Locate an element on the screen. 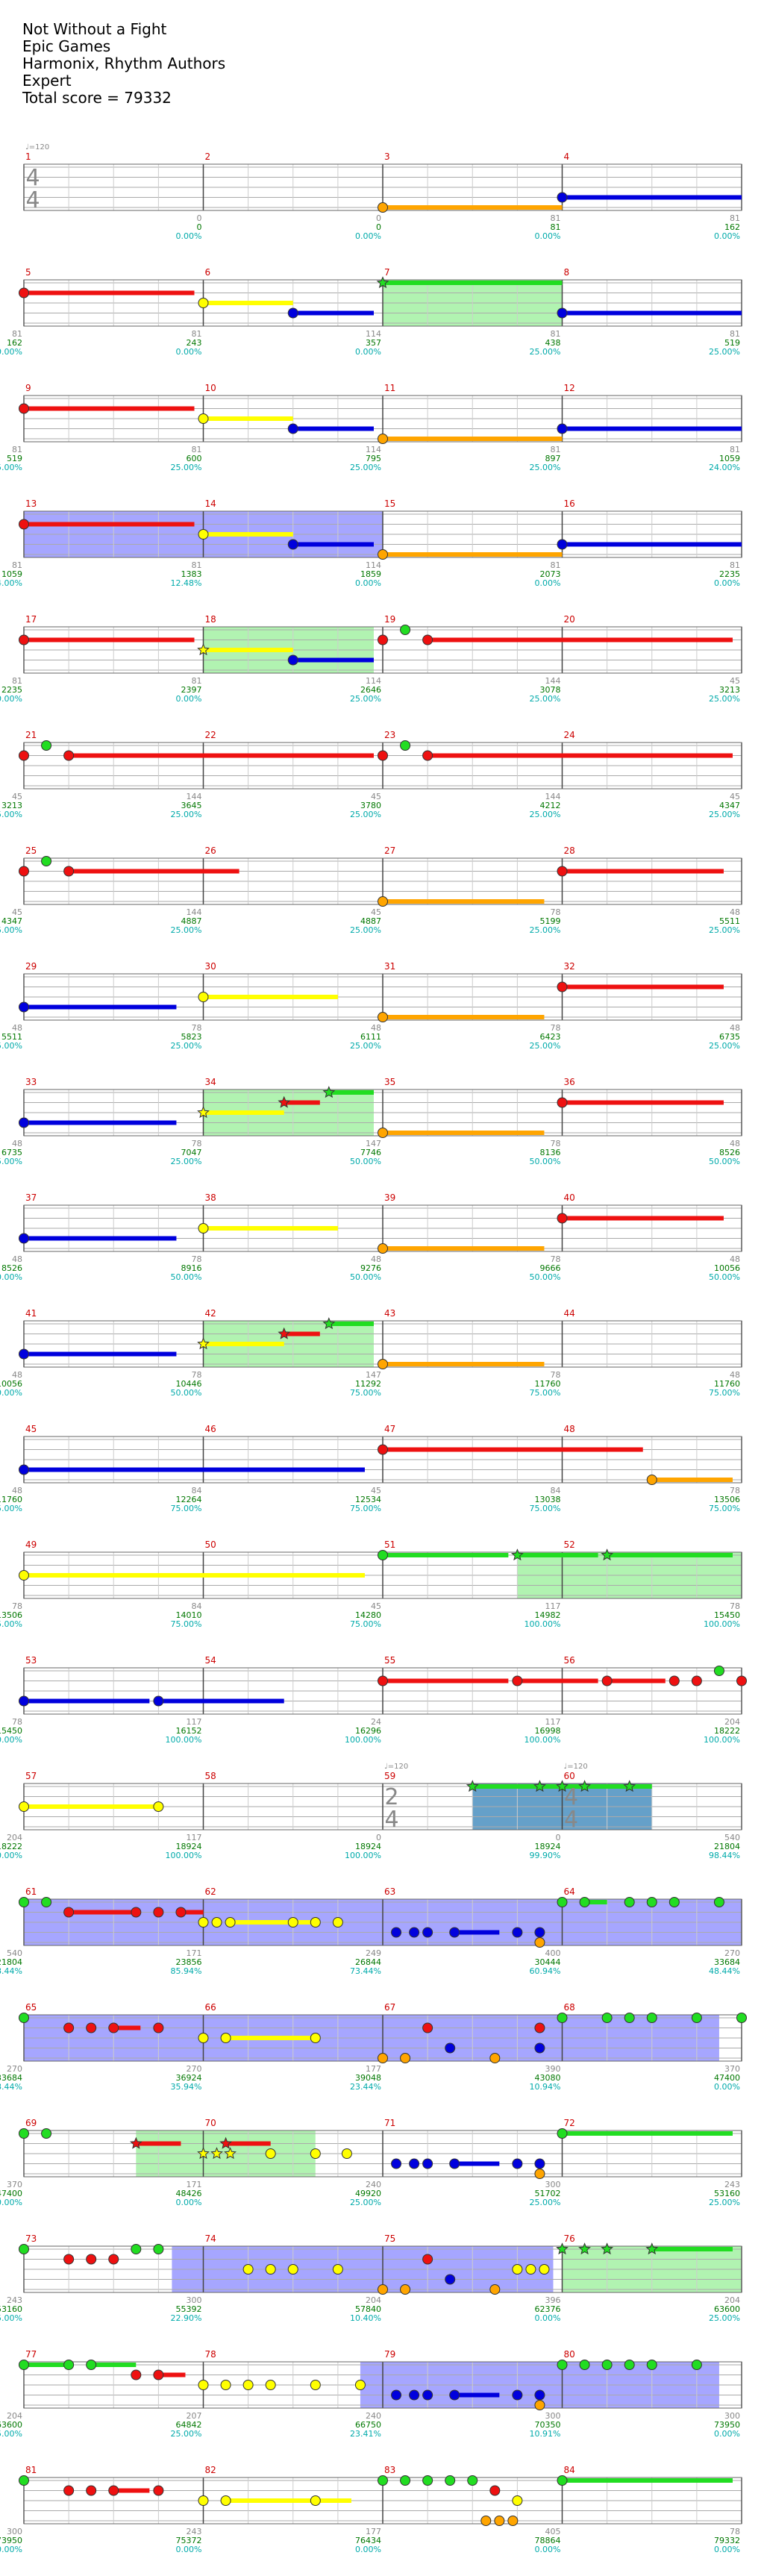 The width and height of the screenshot is (764, 2576). measure-number: 17 is located at coordinates (31, 619).